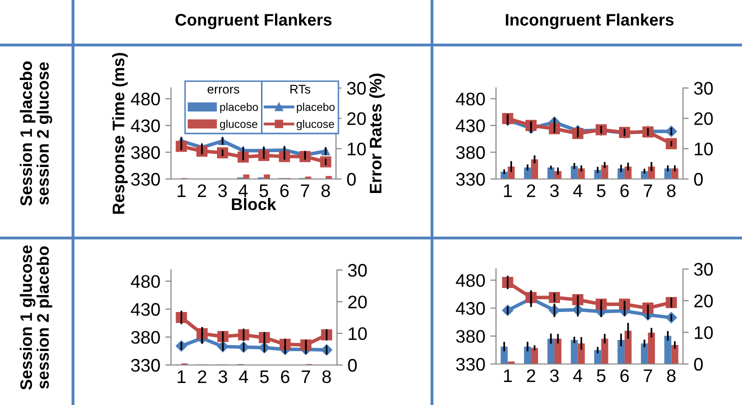 The height and width of the screenshot is (405, 742). Describe the element at coordinates (254, 204) in the screenshot. I see `x-axis-title: Block` at that location.